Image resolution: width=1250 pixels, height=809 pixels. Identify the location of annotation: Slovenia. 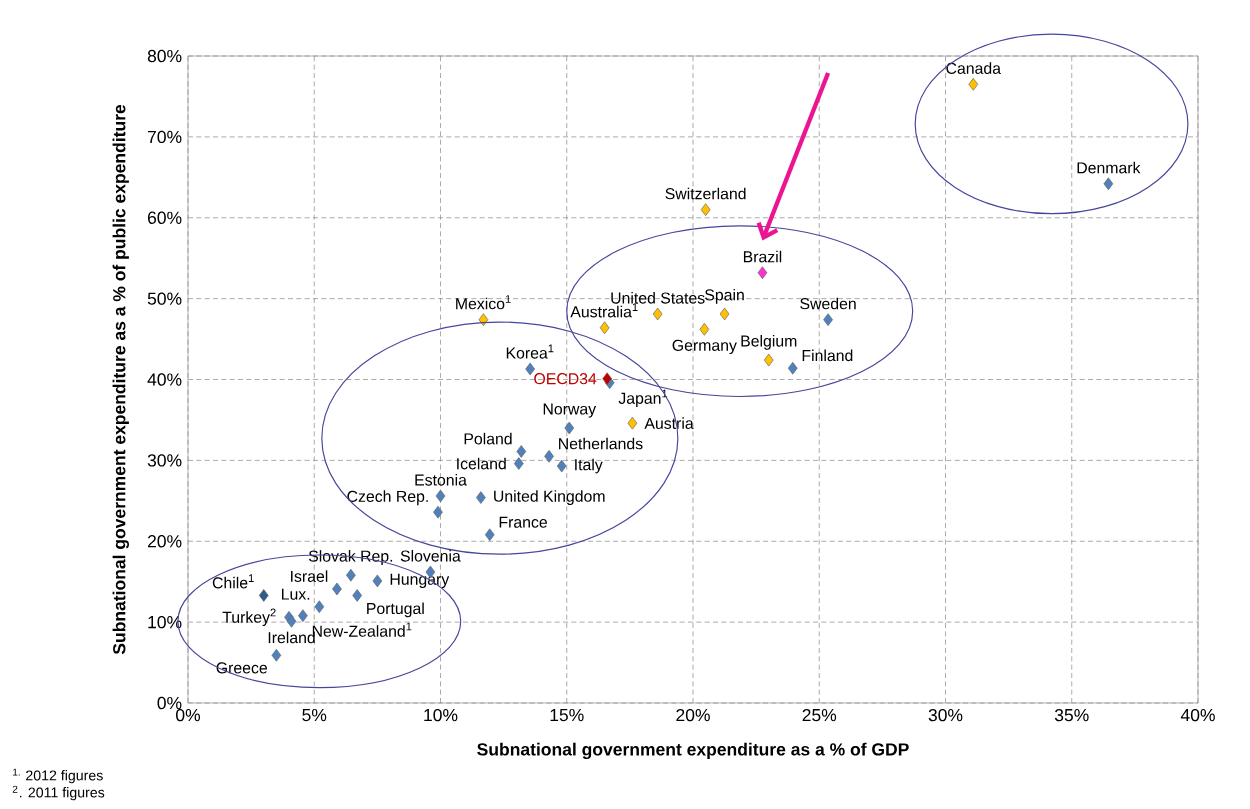
(430, 556).